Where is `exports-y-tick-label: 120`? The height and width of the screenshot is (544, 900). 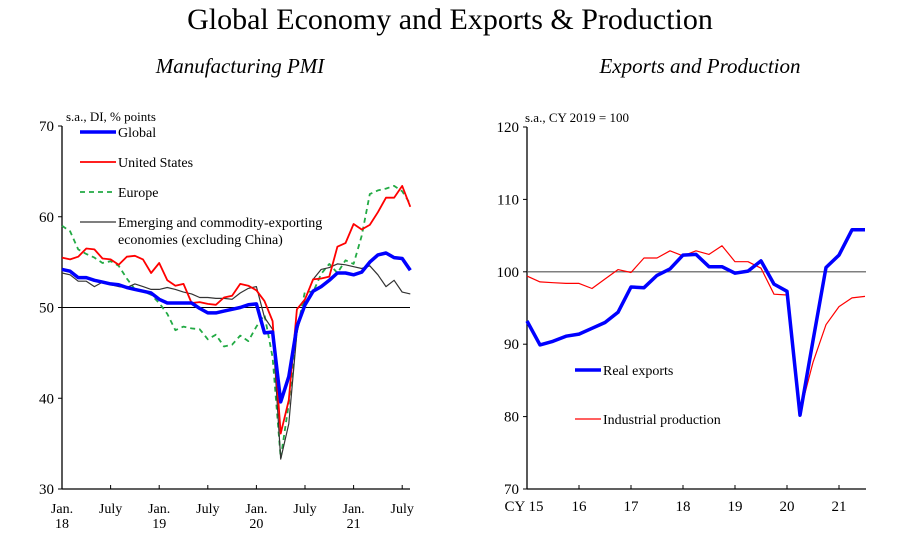 exports-y-tick-label: 120 is located at coordinates (508, 128).